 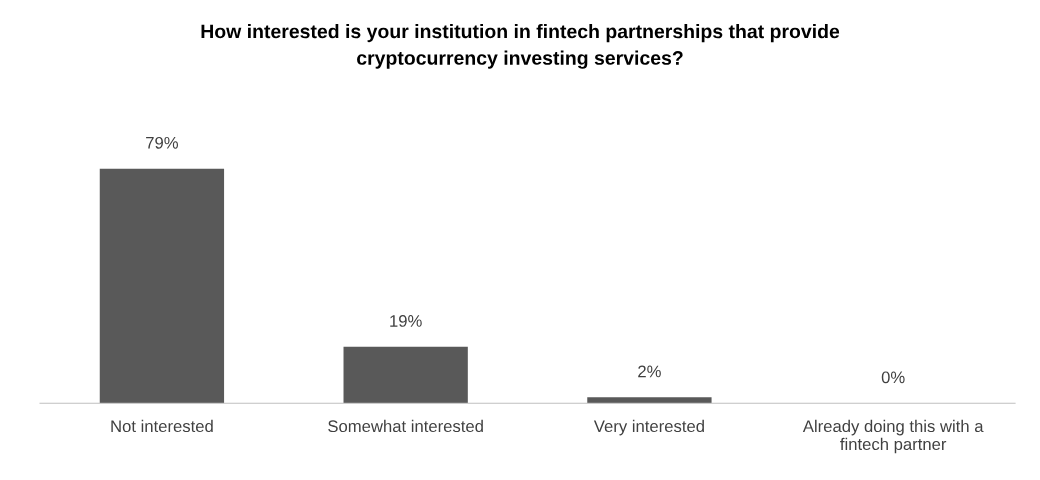 What do you see at coordinates (893, 377) in the screenshot?
I see `data-label: 0%` at bounding box center [893, 377].